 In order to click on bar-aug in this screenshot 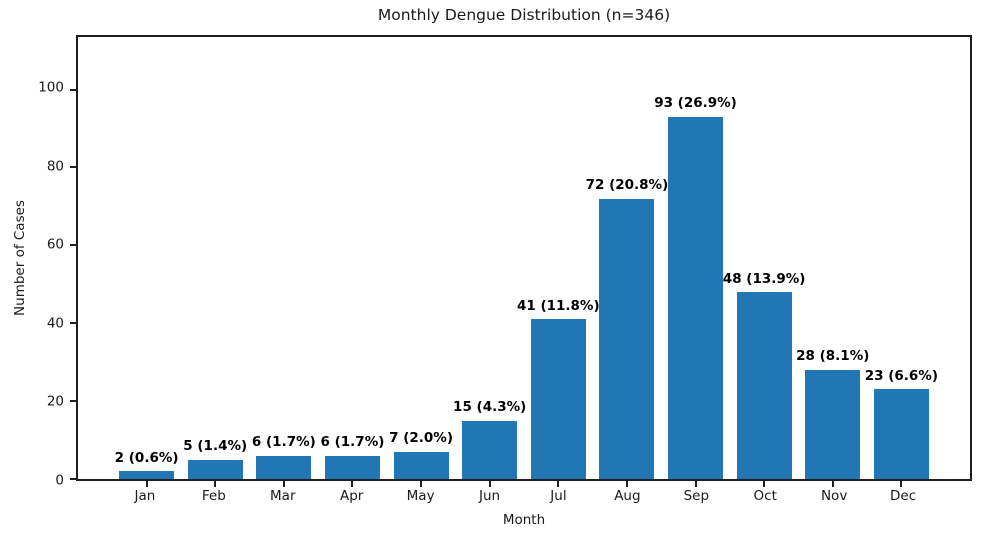, I will do `click(627, 338)`.